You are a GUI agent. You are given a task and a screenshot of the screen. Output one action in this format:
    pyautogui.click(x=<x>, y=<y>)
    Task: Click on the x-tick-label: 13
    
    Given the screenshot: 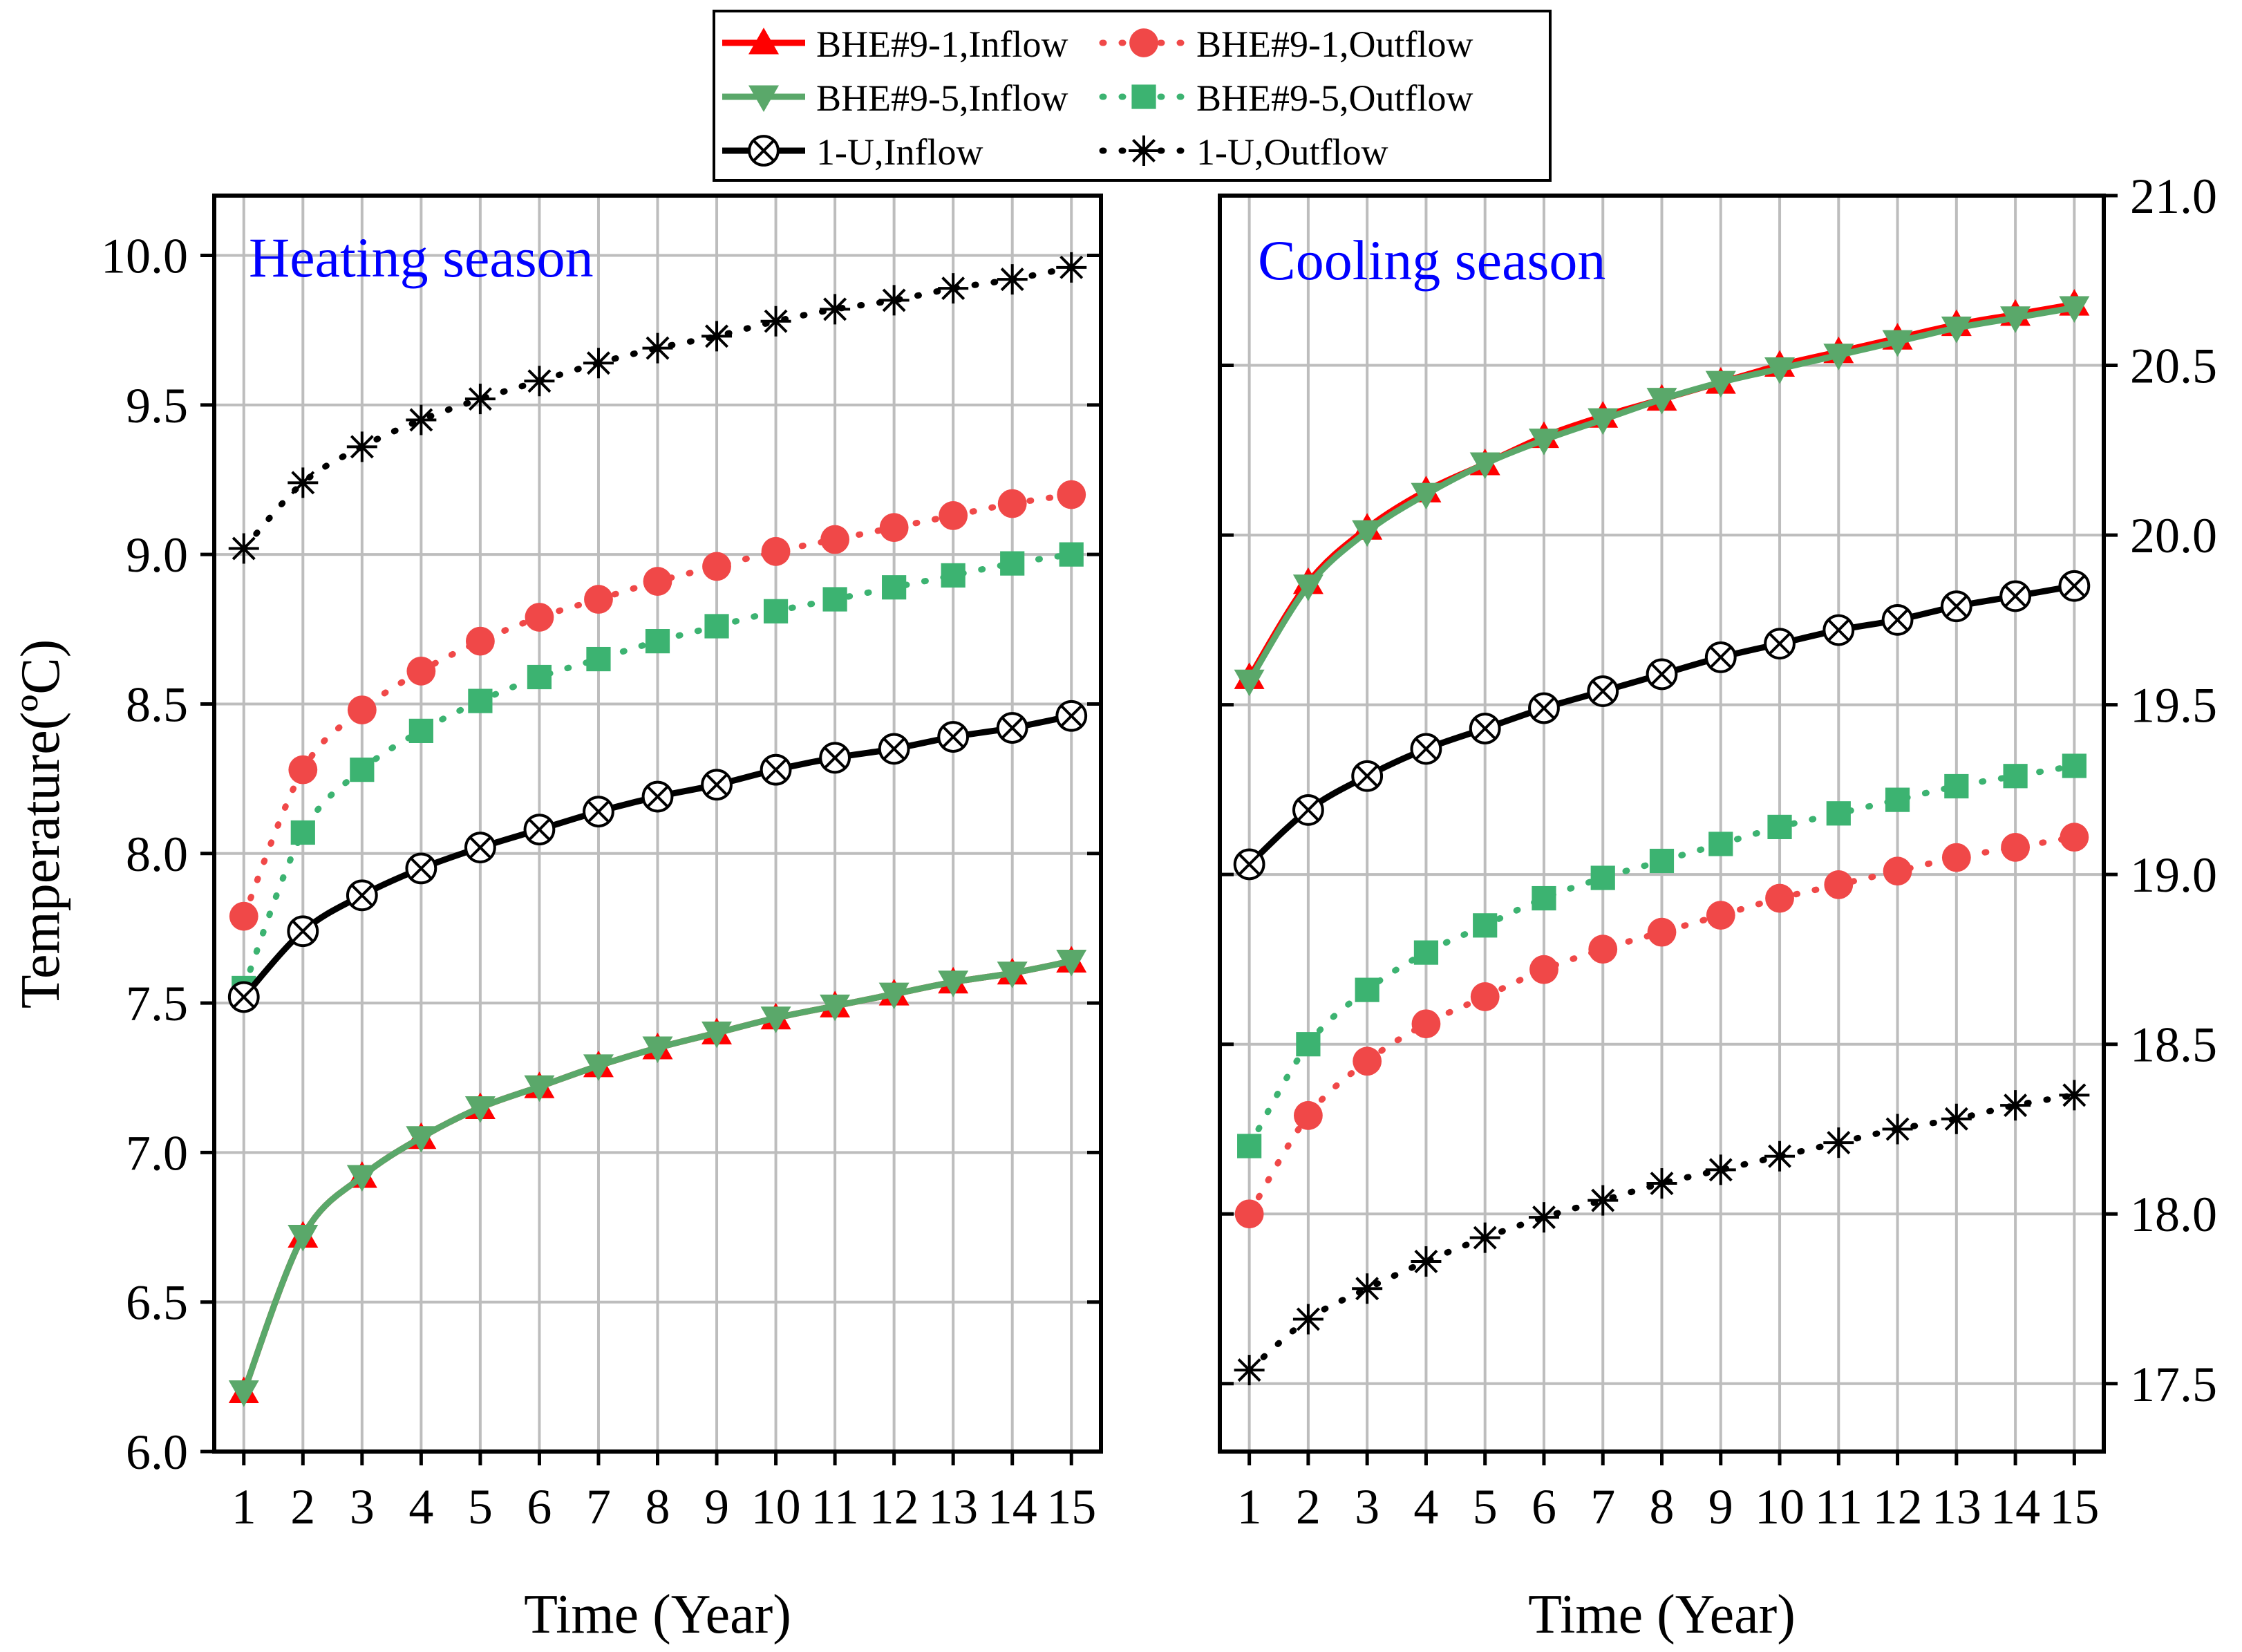 What is the action you would take?
    pyautogui.click(x=953, y=1506)
    